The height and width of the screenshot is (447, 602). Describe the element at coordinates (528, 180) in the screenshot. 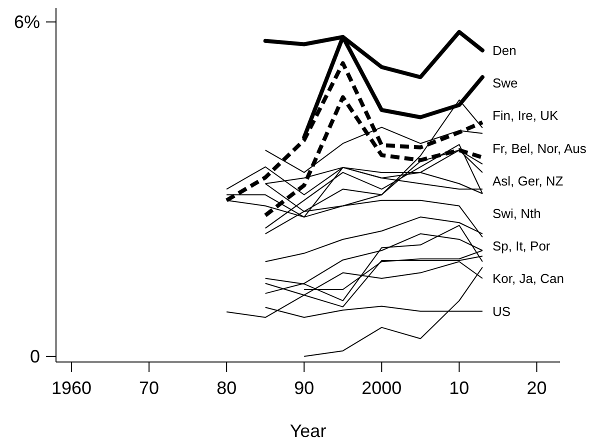

I see `annotation: Asl, Ger, NZ` at that location.